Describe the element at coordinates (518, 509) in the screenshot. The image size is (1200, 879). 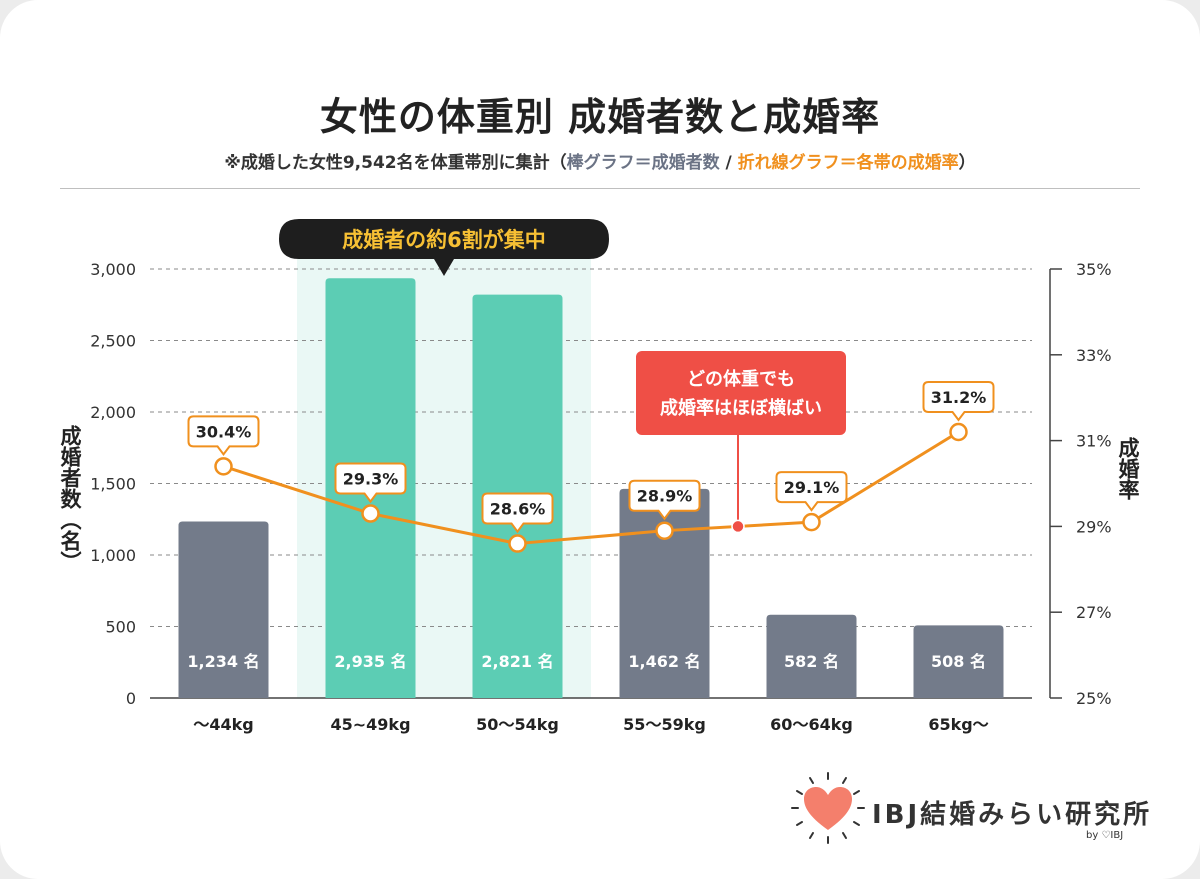
I see `rate-label: 28.6%` at that location.